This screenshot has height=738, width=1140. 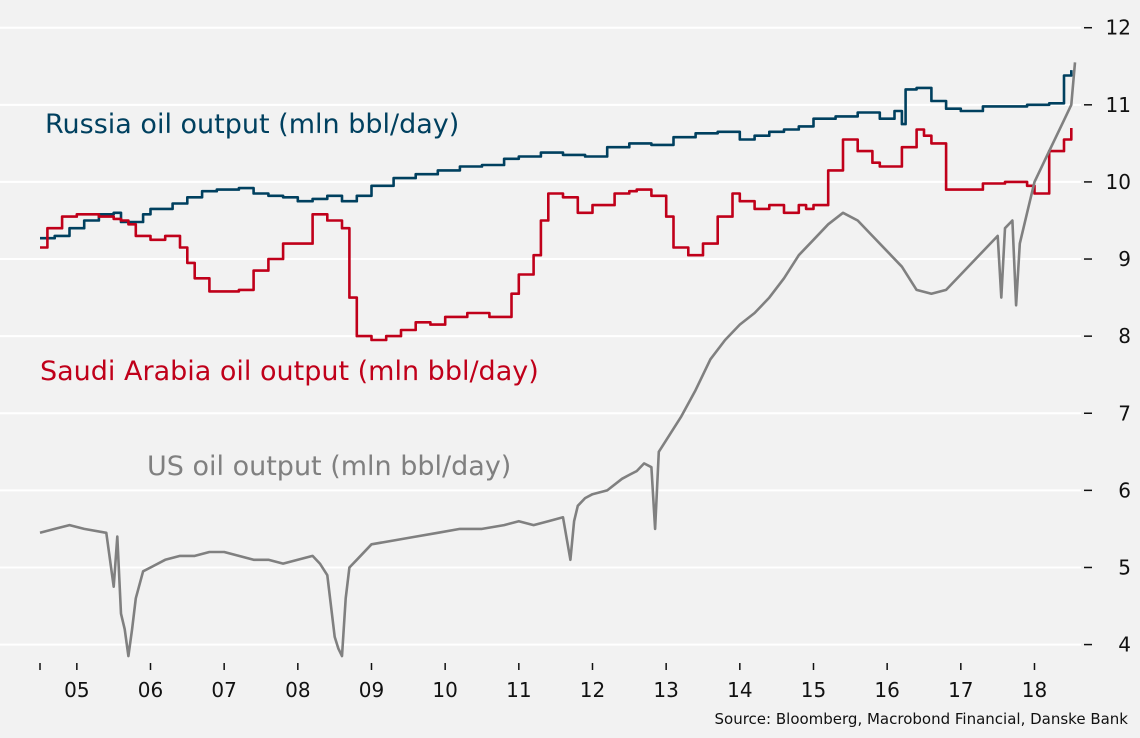 I want to click on us-series-label: US oil output (mln bbl/day), so click(x=329, y=466).